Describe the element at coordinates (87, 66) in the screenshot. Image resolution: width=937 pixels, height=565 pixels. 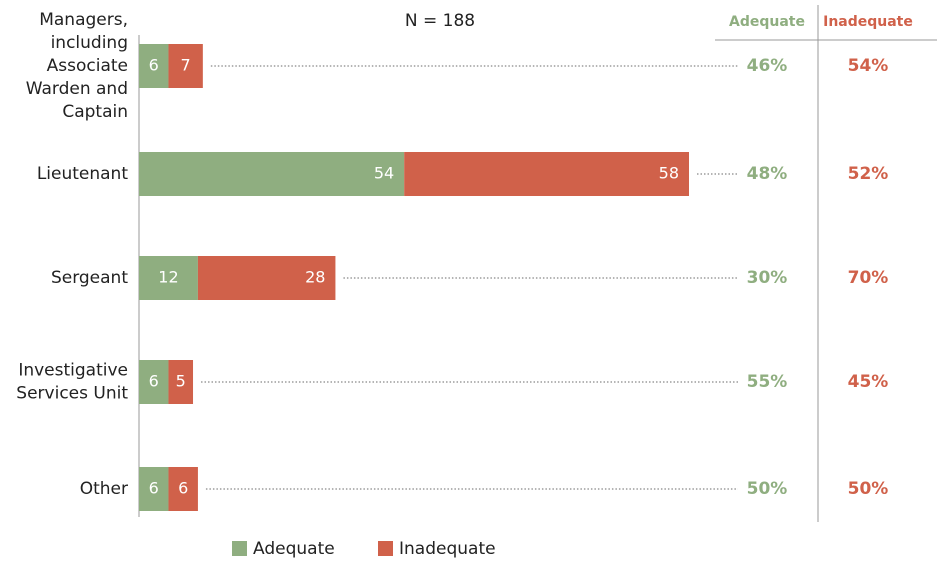
I see `category-label: Associate` at that location.